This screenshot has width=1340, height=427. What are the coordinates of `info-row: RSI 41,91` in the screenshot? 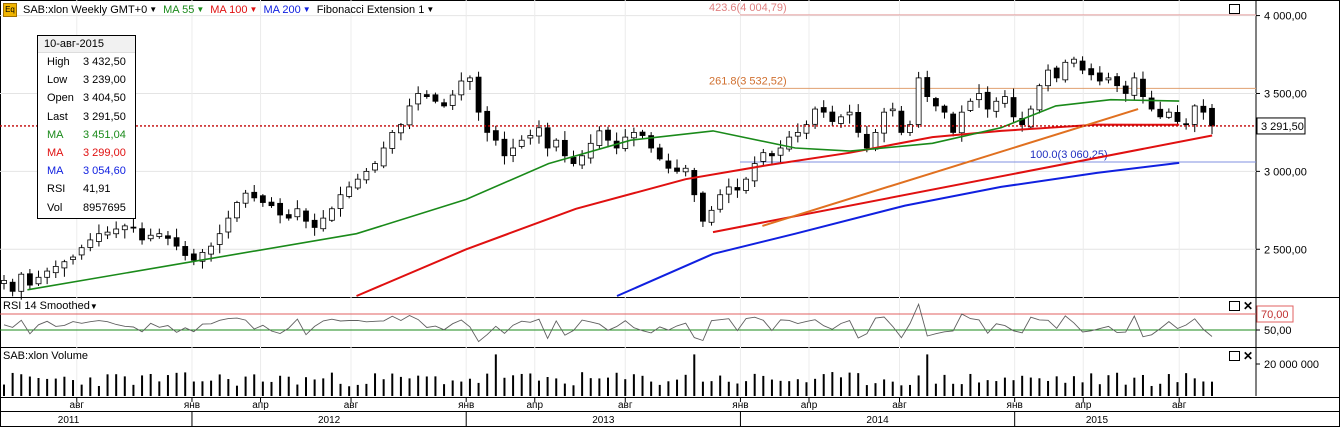 It's located at (86, 189).